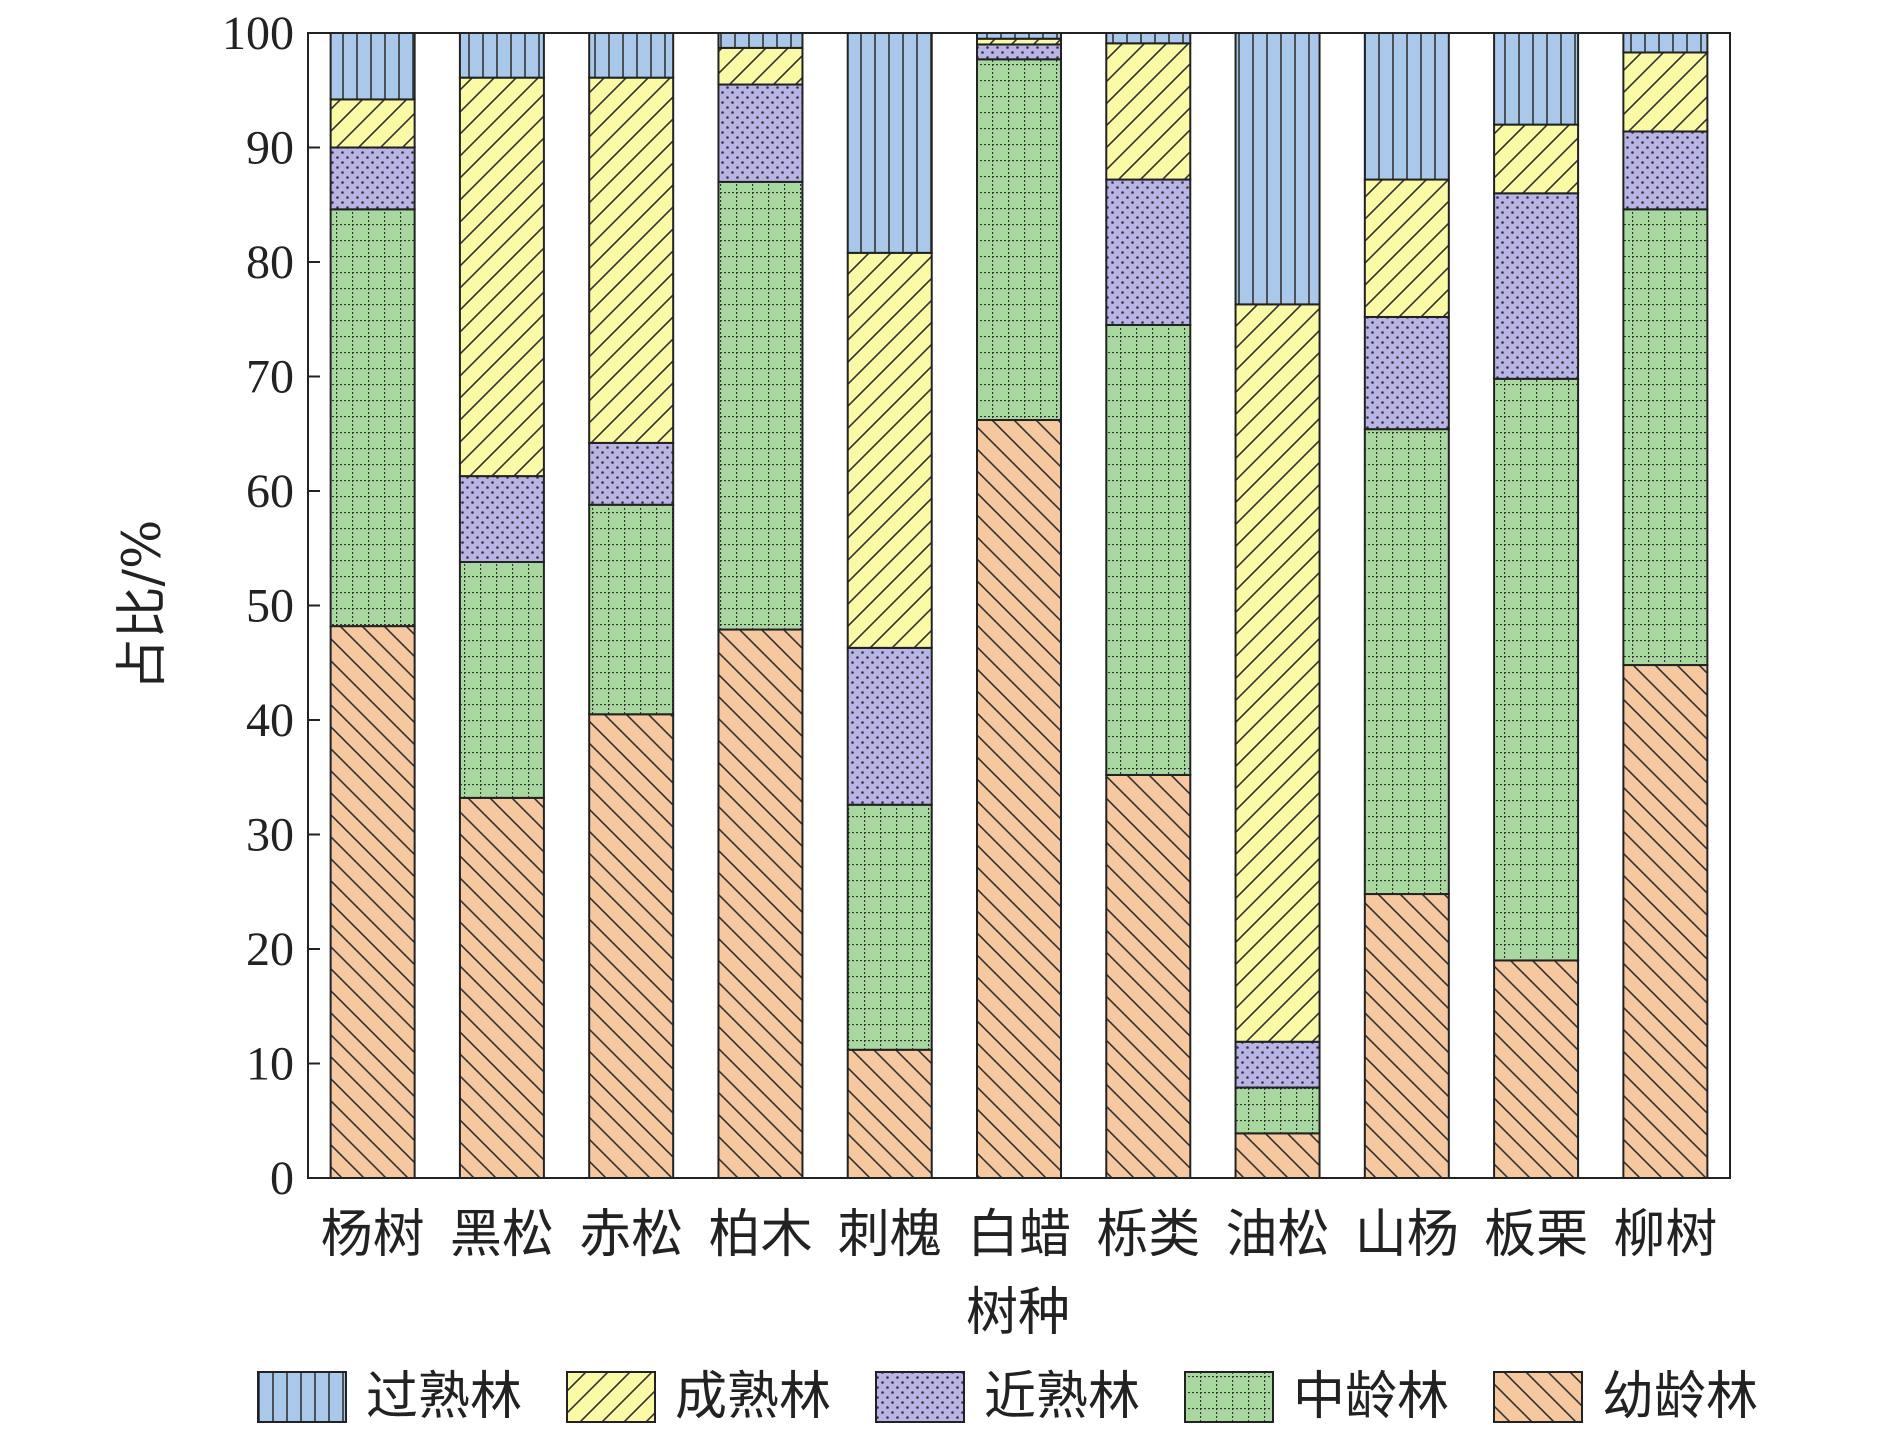 The image size is (1890, 1431). I want to click on y-tick-label-6: 50, so click(270, 606).